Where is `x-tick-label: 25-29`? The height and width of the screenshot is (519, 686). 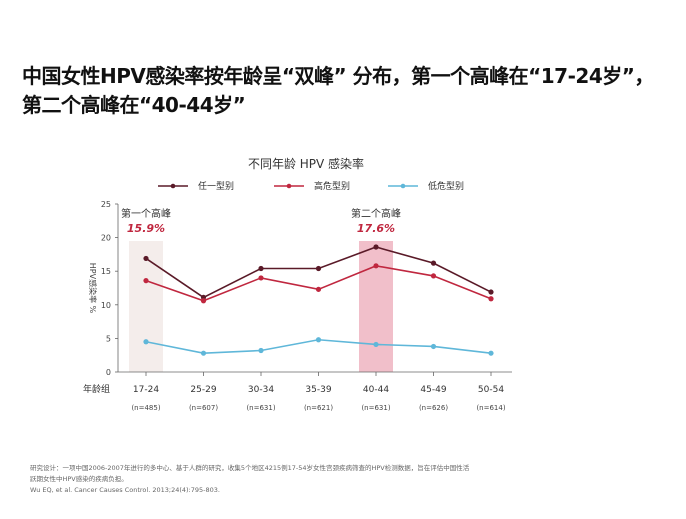 x-tick-label: 25-29 is located at coordinates (203, 390).